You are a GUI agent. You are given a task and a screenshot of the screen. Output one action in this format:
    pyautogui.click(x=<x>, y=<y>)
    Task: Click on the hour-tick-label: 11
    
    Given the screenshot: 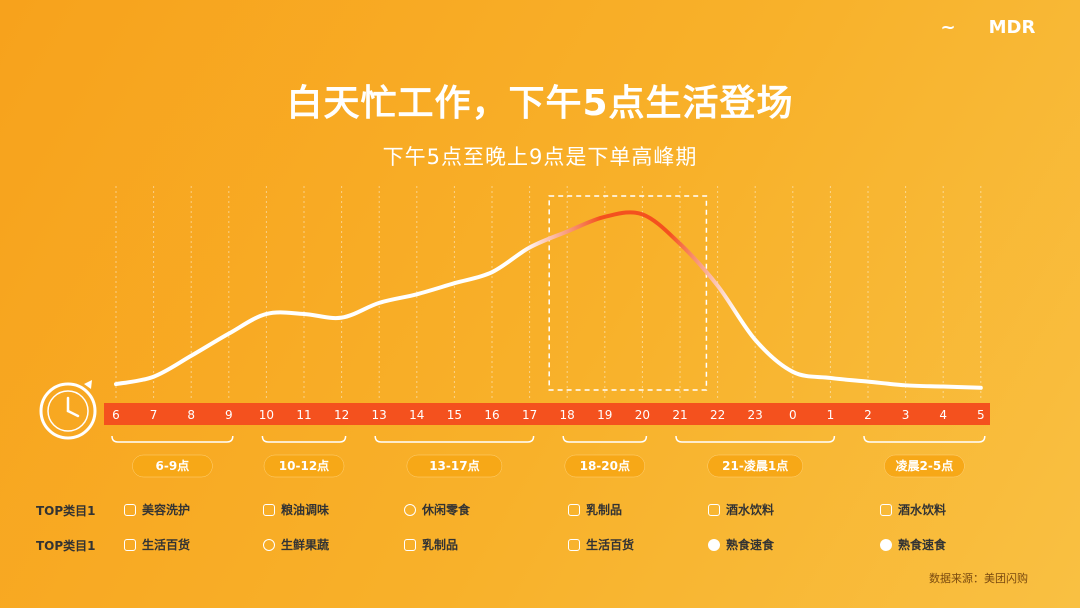 What is the action you would take?
    pyautogui.click(x=303, y=415)
    